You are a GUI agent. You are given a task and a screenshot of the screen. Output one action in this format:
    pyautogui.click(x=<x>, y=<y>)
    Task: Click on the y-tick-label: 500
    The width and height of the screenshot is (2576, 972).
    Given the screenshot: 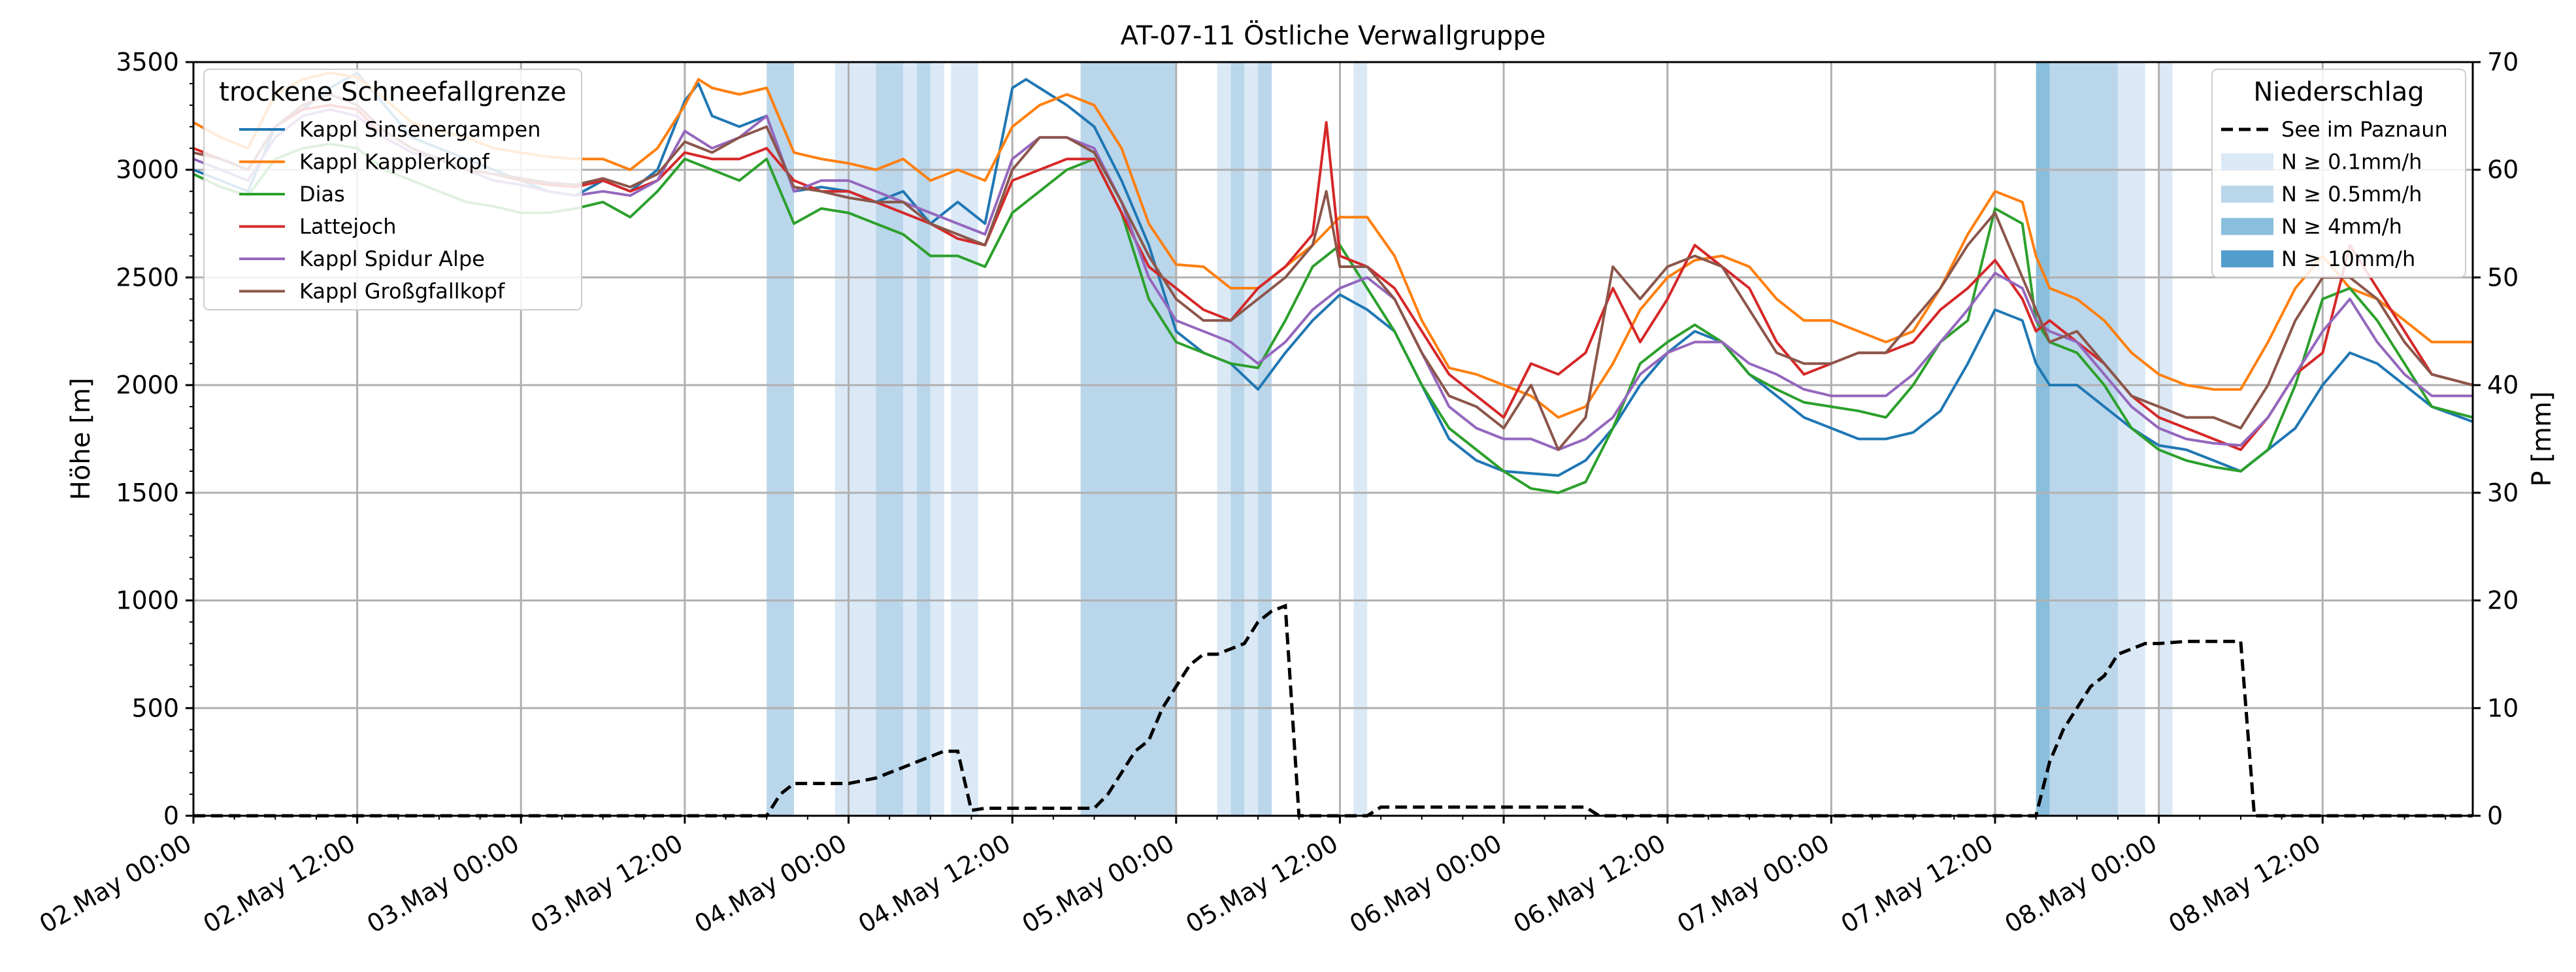 What is the action you would take?
    pyautogui.click(x=155, y=708)
    